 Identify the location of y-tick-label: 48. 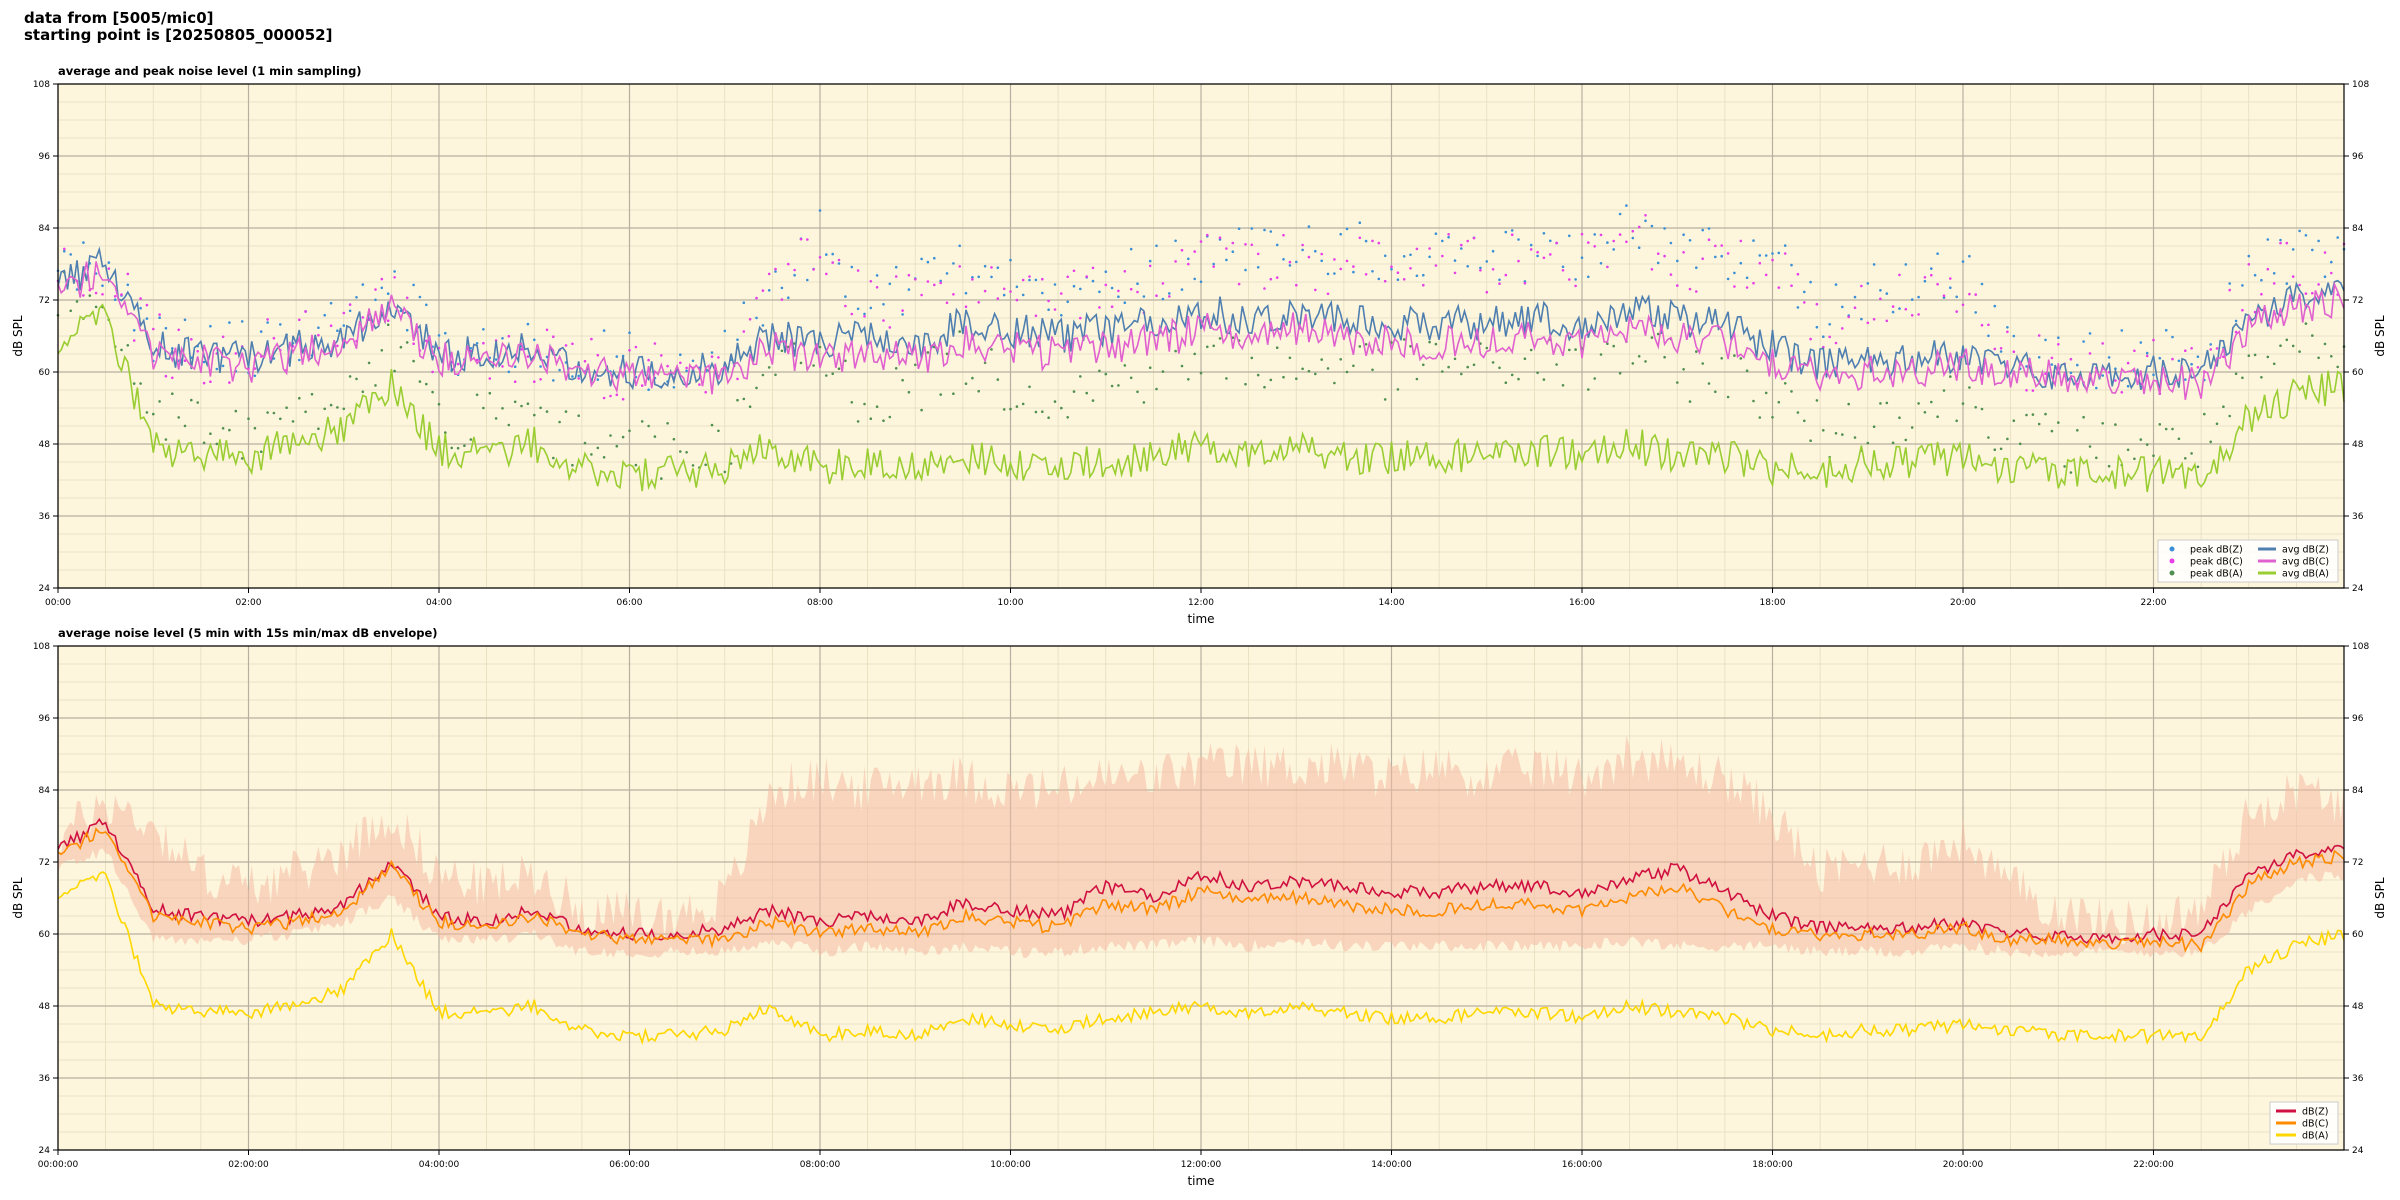
(45, 445).